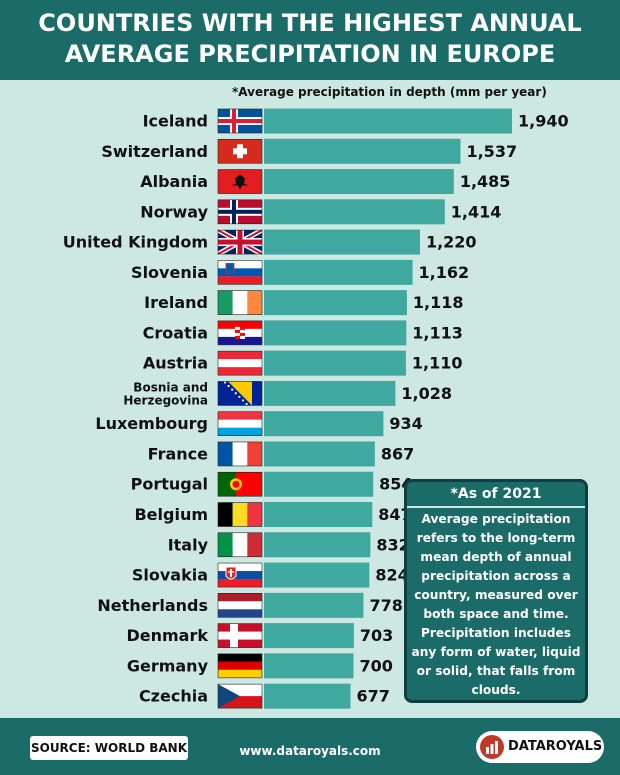  What do you see at coordinates (240, 181) in the screenshot?
I see `albania-flag-icon` at bounding box center [240, 181].